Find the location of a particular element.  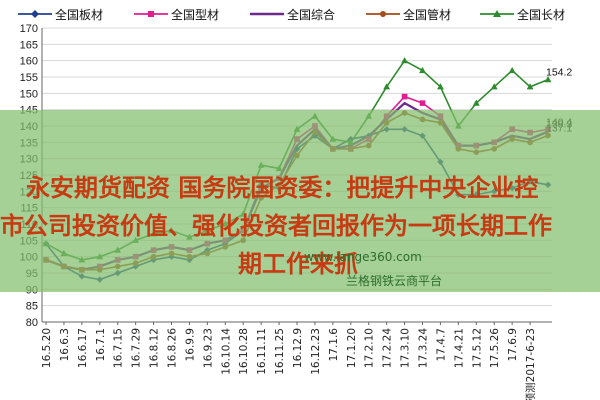

end-value-label: 154.2 is located at coordinates (559, 73).